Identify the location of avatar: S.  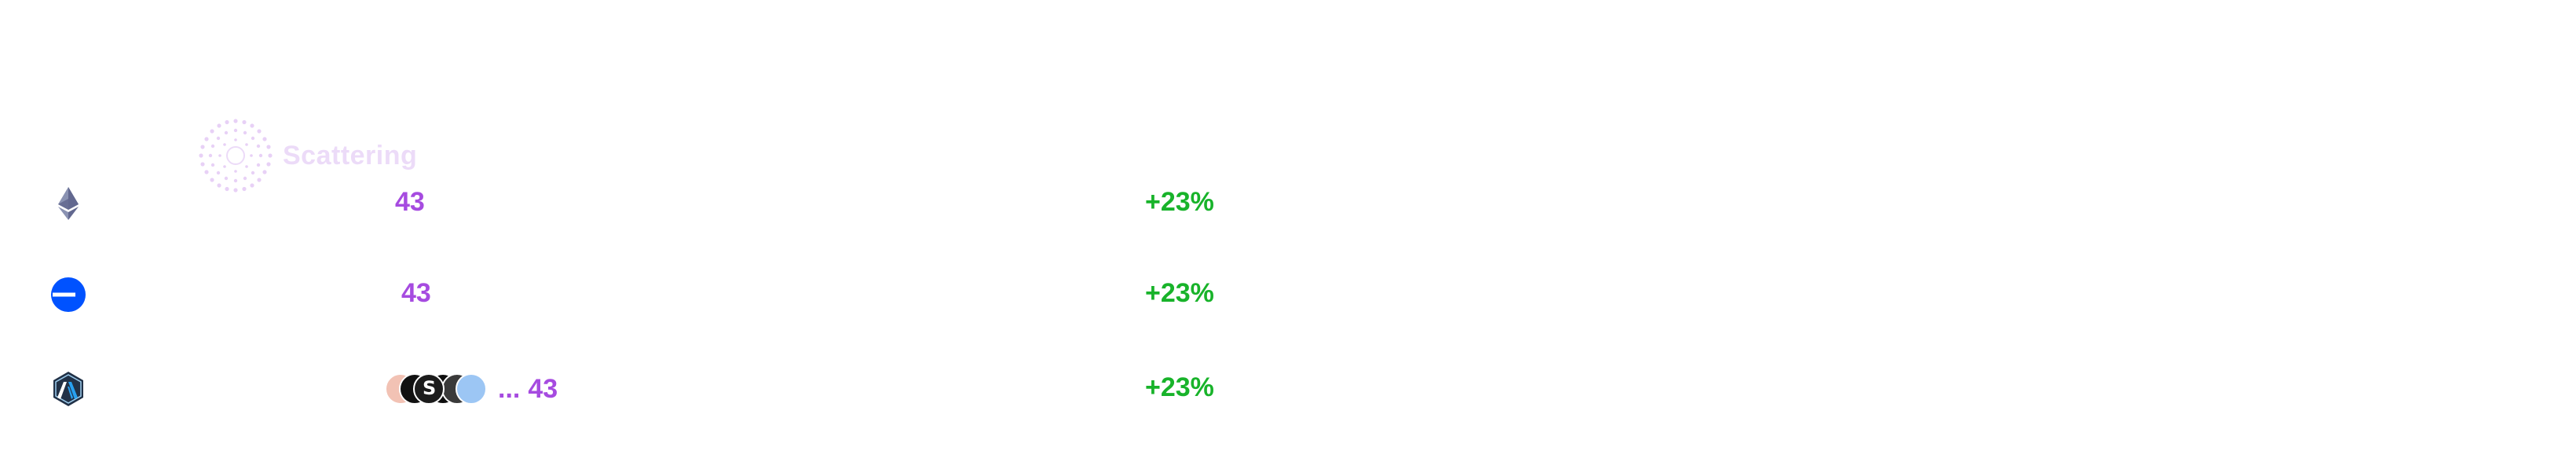
(429, 389).